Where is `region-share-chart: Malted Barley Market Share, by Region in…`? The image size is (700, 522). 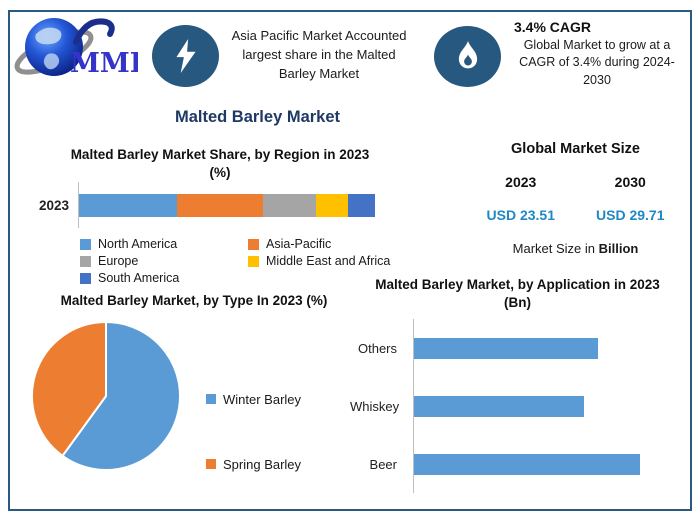 region-share-chart: Malted Barley Market Share, by Region in… is located at coordinates (220, 215).